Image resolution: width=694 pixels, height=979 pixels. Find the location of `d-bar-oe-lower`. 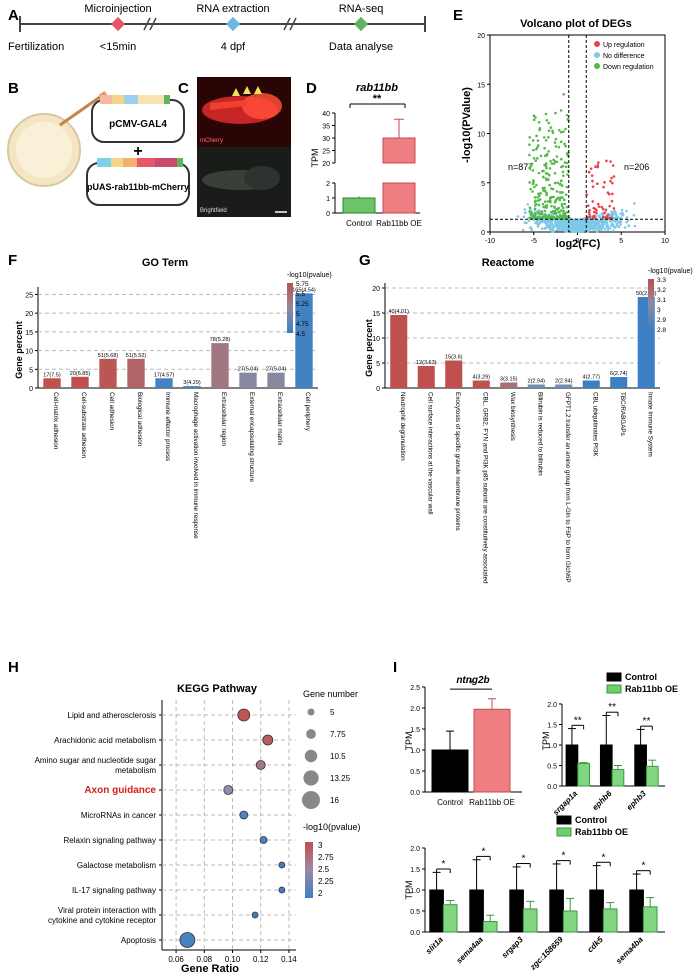

d-bar-oe-lower is located at coordinates (399, 198).